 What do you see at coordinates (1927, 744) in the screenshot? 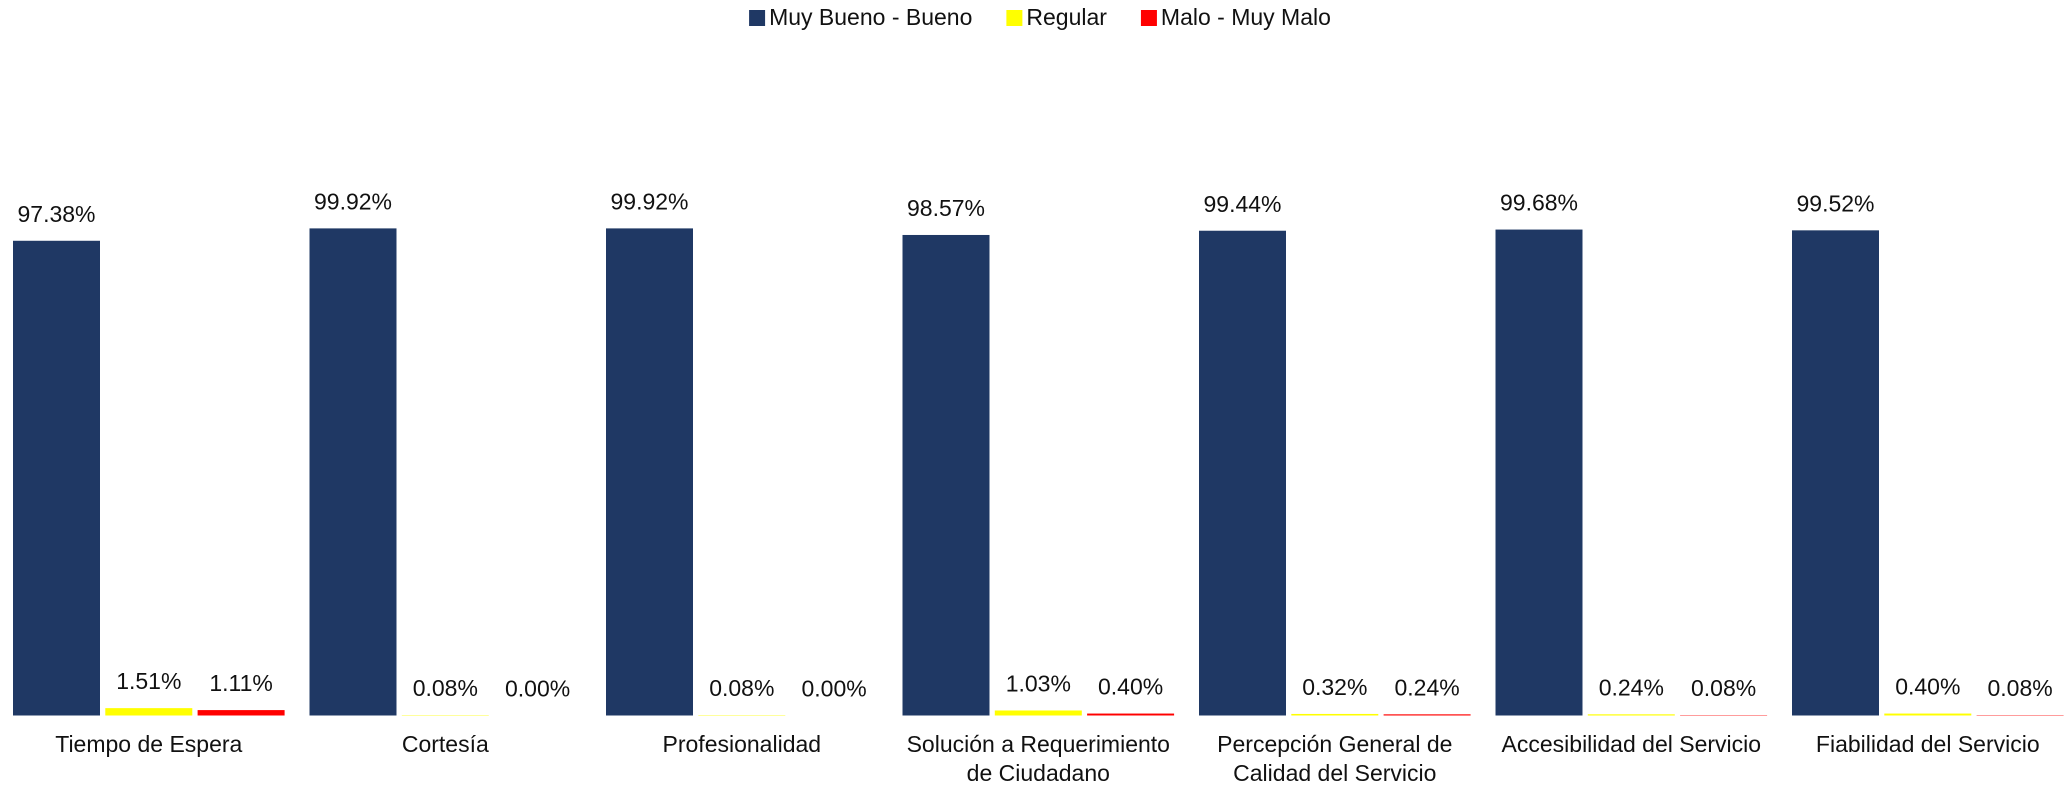
I see `x-tick-label: Fiabilidad del Servicio` at bounding box center [1927, 744].